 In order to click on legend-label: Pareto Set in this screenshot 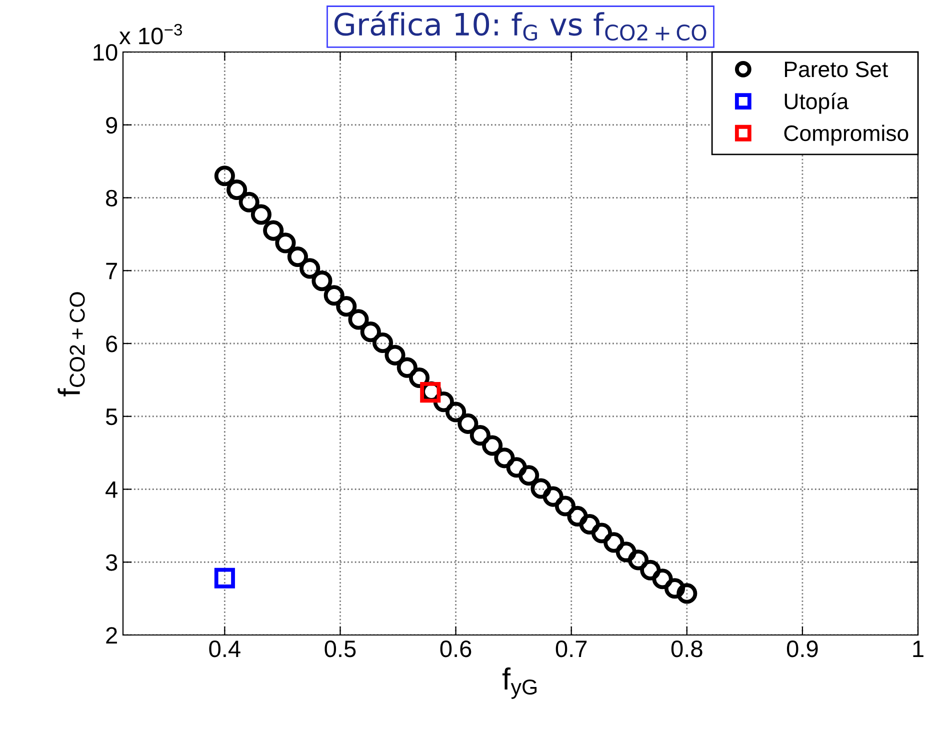, I will do `click(836, 69)`.